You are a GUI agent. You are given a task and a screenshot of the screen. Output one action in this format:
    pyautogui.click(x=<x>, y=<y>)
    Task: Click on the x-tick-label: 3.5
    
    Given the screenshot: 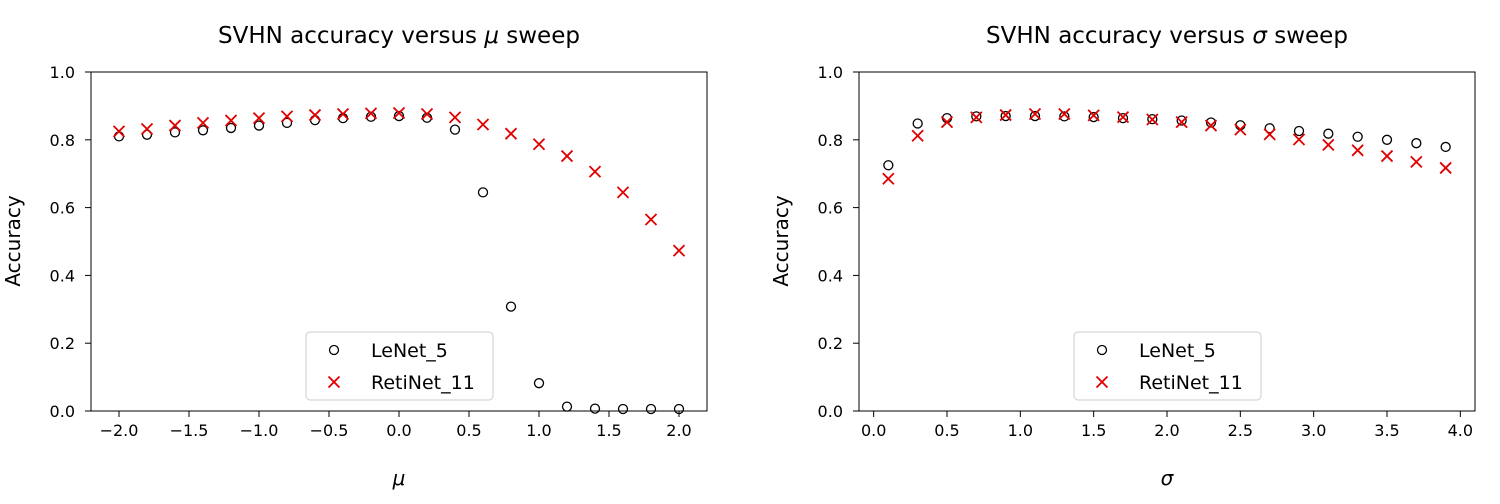 What is the action you would take?
    pyautogui.click(x=1386, y=430)
    